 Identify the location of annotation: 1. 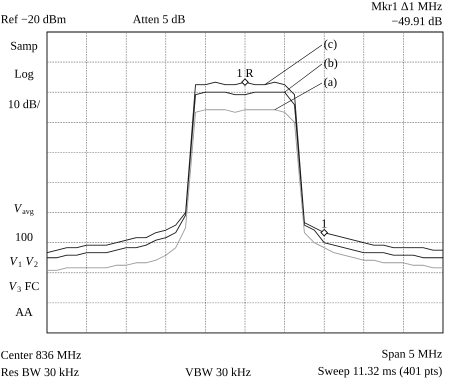
(324, 224).